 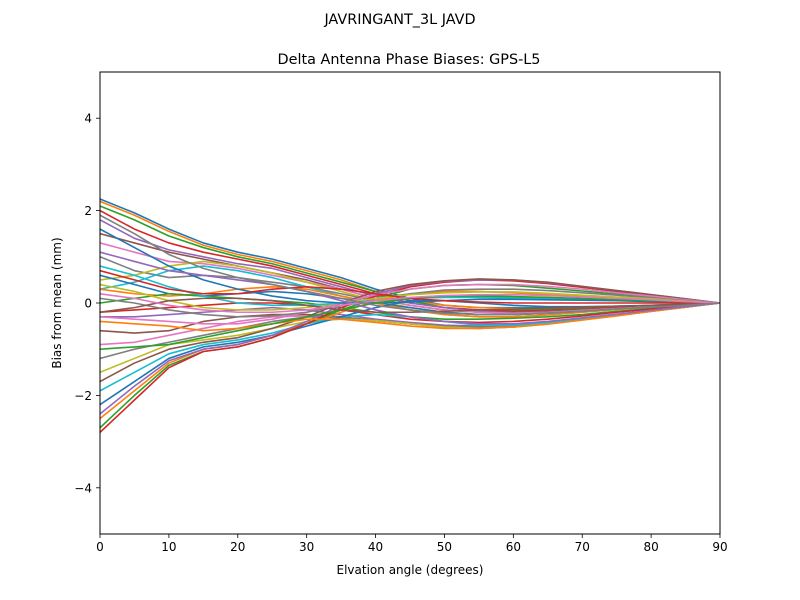 I want to click on x-tick-label: 30, so click(x=306, y=547).